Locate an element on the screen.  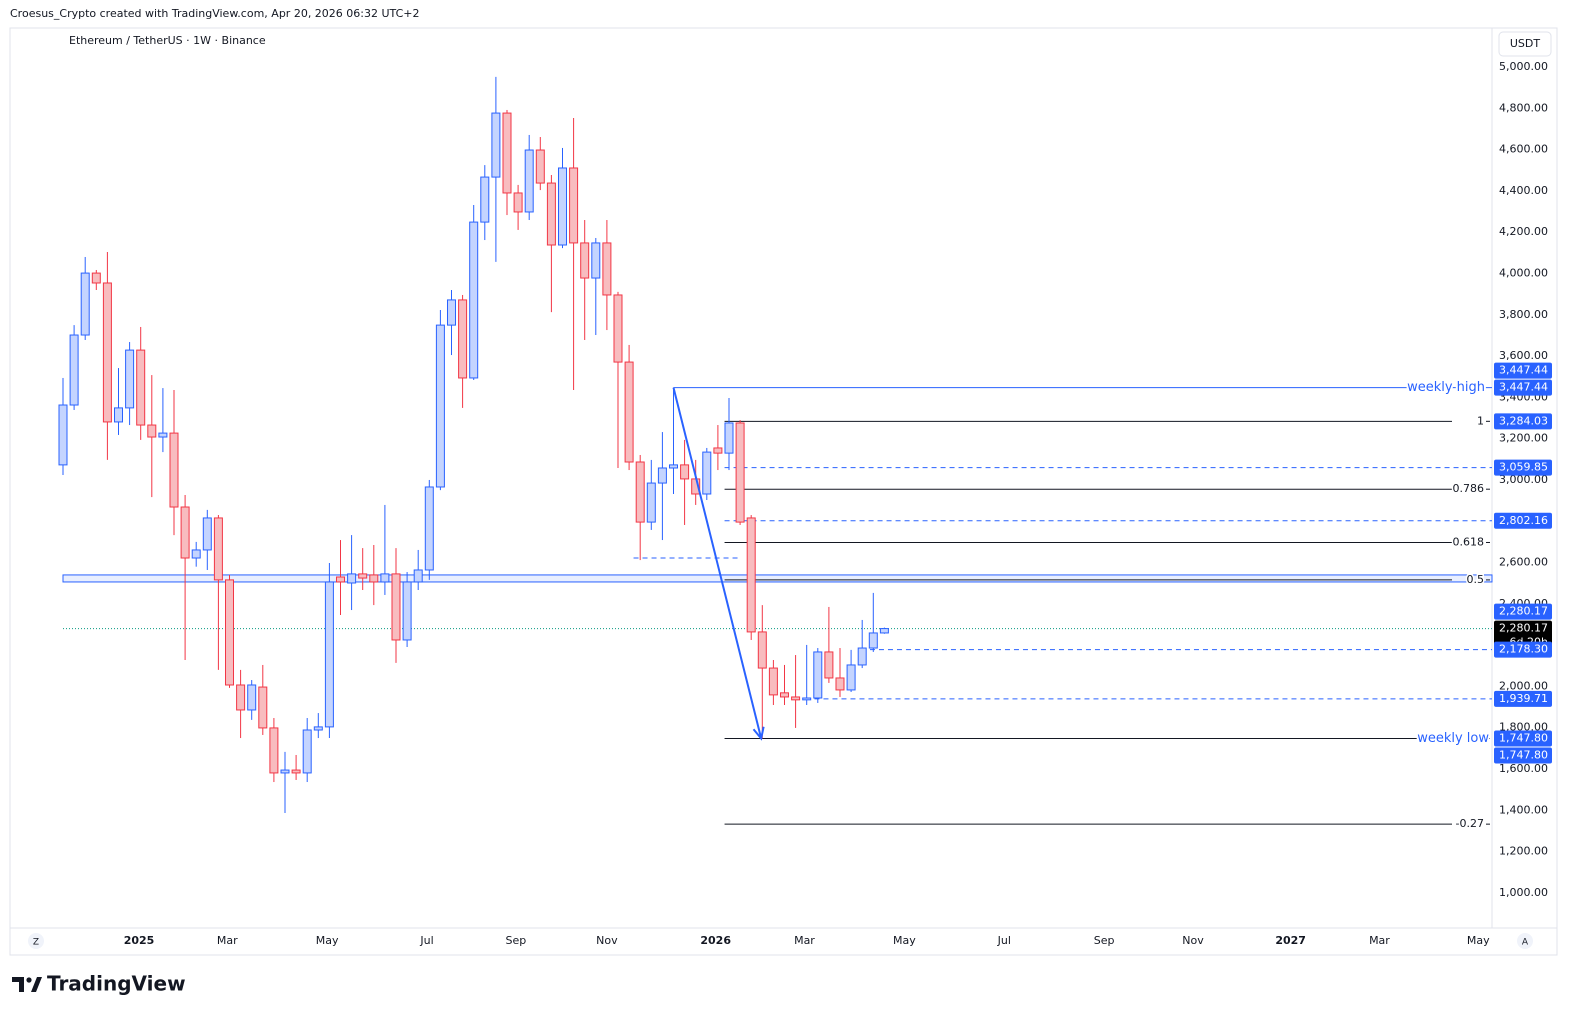
y-tick-label: 1,400.00 is located at coordinates (1523, 809).